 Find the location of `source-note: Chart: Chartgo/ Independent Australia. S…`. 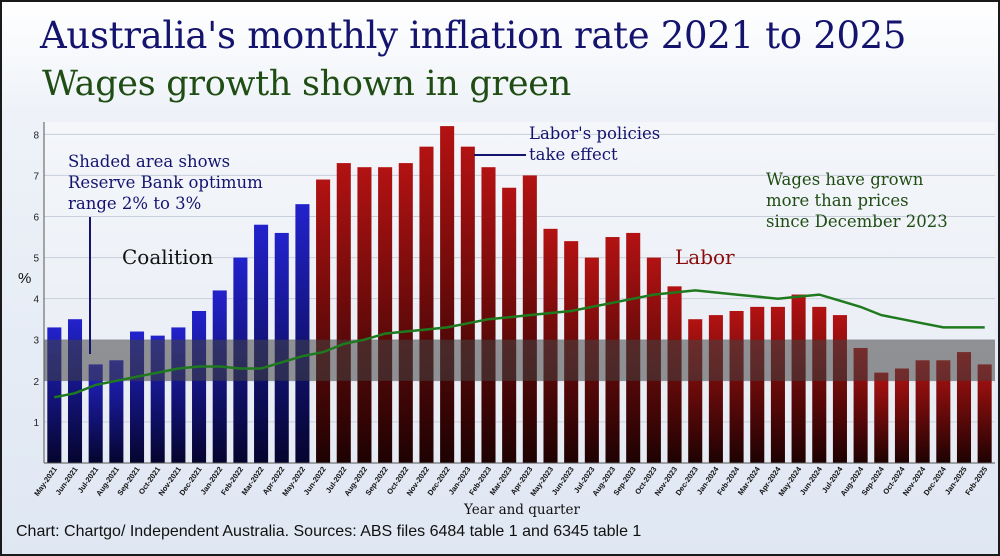

source-note: Chart: Chartgo/ Independent Australia. S… is located at coordinates (329, 531).